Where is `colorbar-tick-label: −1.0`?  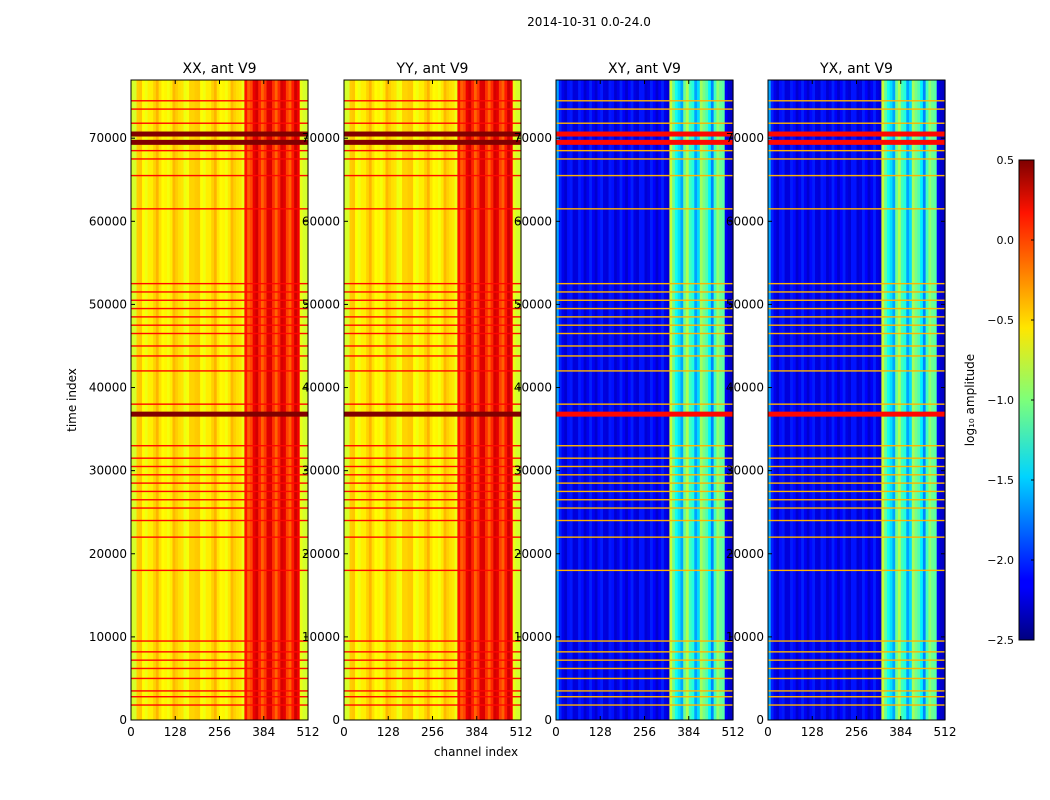
colorbar-tick-label: −1.0 is located at coordinates (1000, 400).